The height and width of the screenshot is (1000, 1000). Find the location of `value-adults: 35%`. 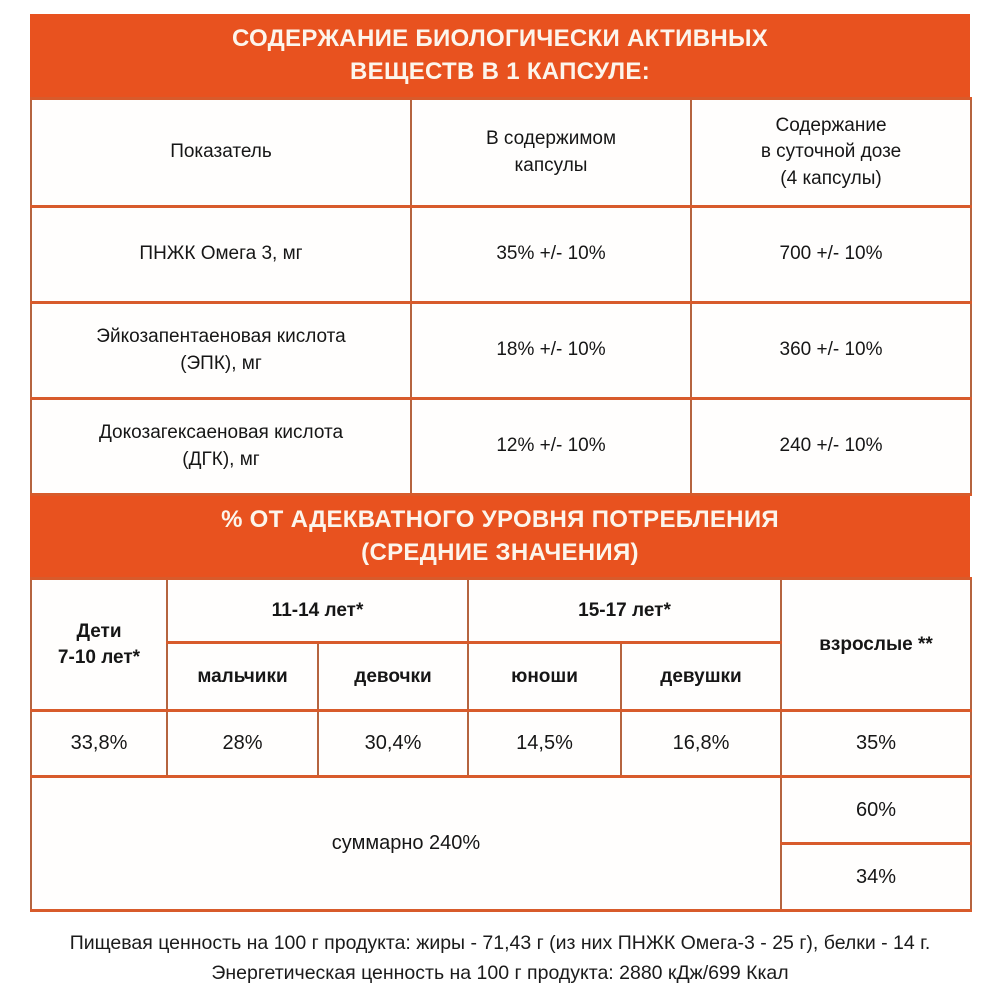

value-adults: 35% is located at coordinates (876, 743).